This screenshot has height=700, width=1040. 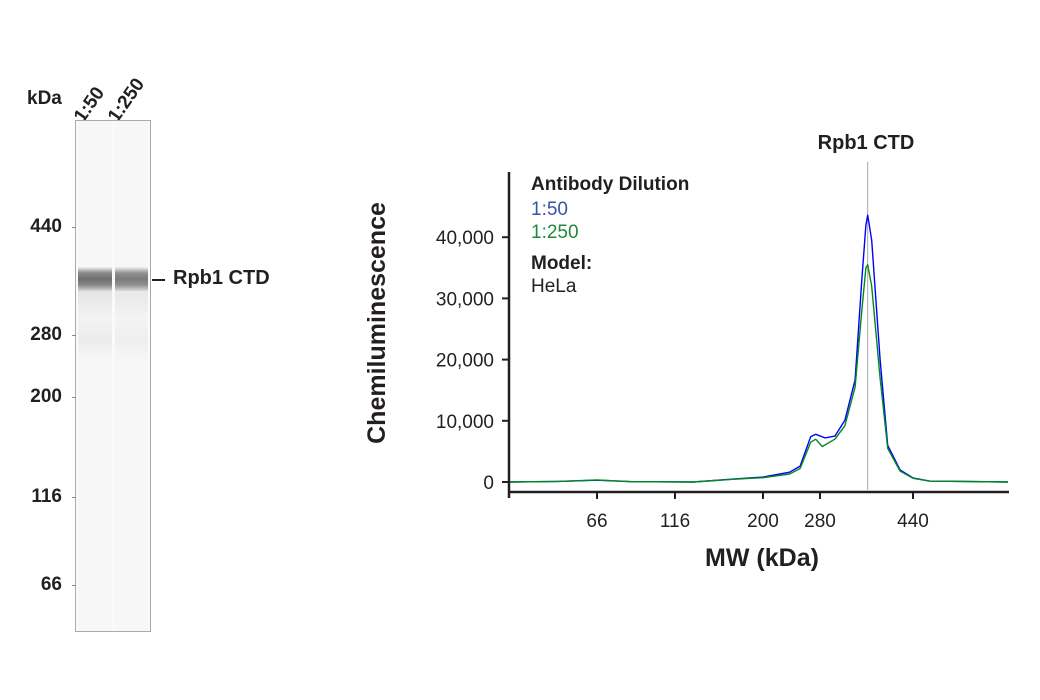 What do you see at coordinates (465, 299) in the screenshot?
I see `y-tick-label: 30,000` at bounding box center [465, 299].